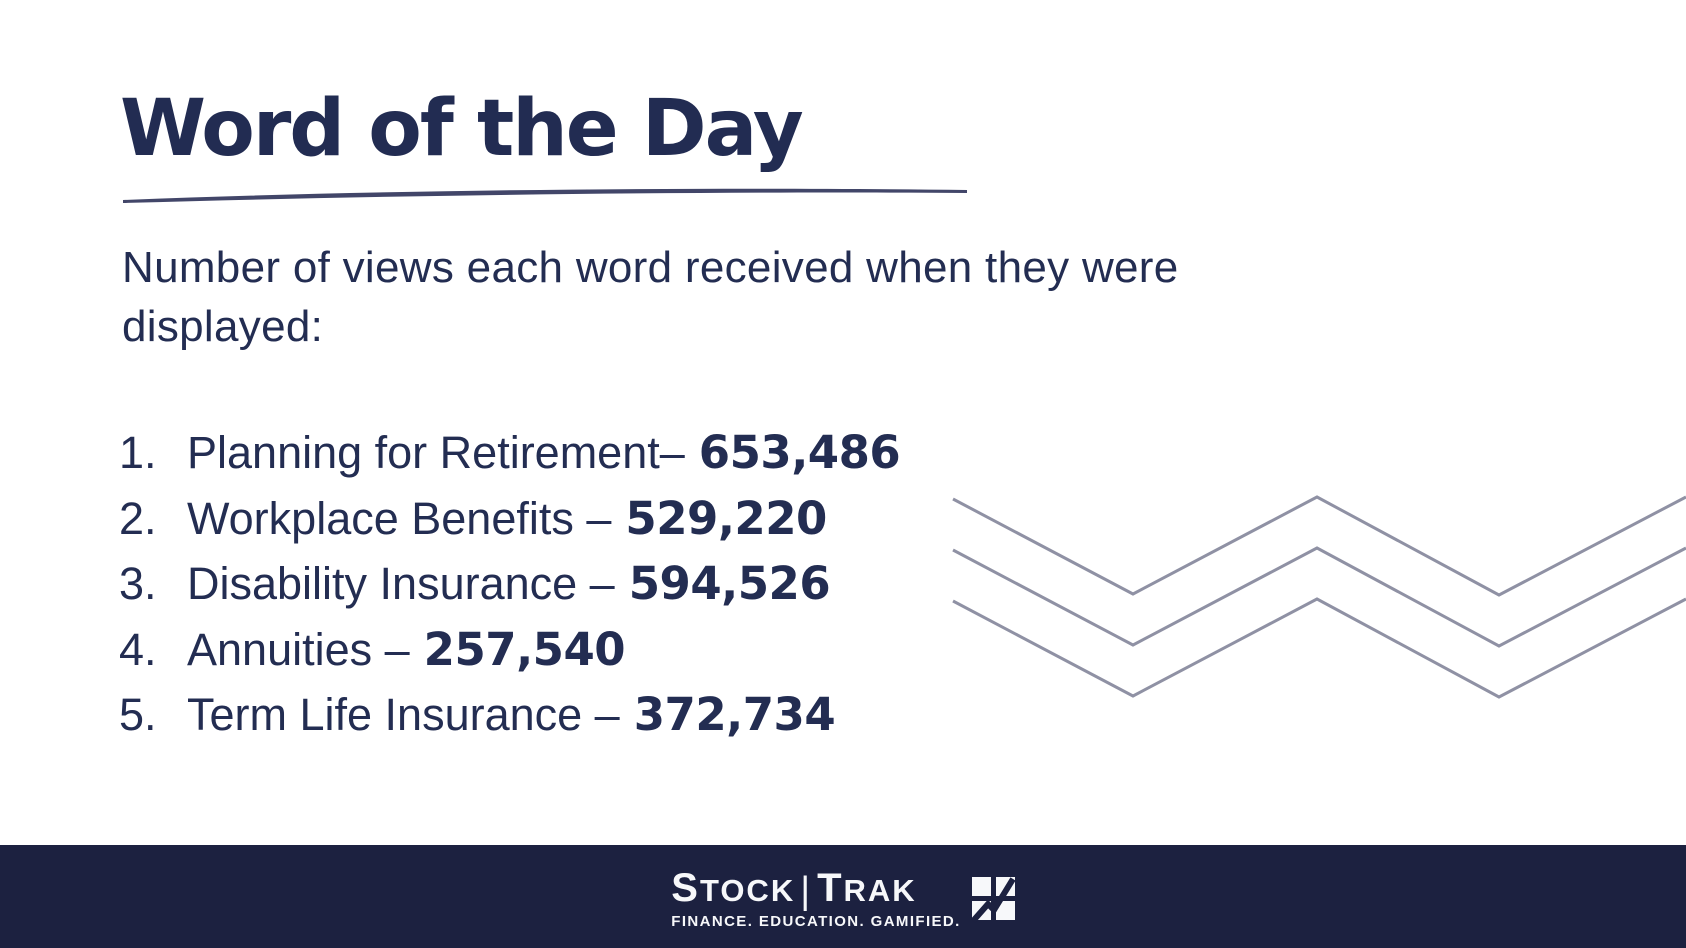  I want to click on stocktrak-grid-chart-icon, so click(992, 899).